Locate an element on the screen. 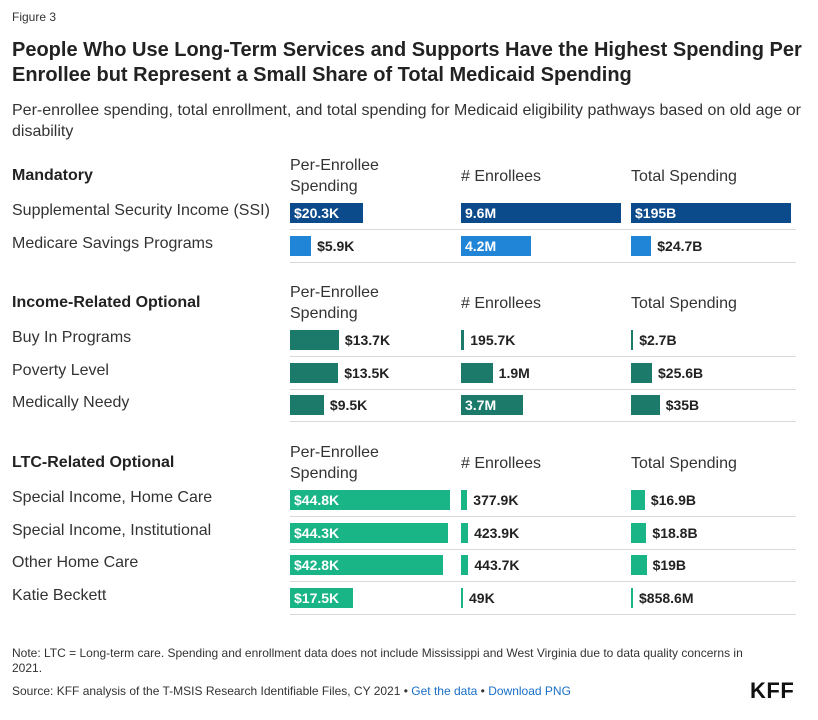 This screenshot has width=818, height=720. row-label: Medicare Savings Programs is located at coordinates (112, 243).